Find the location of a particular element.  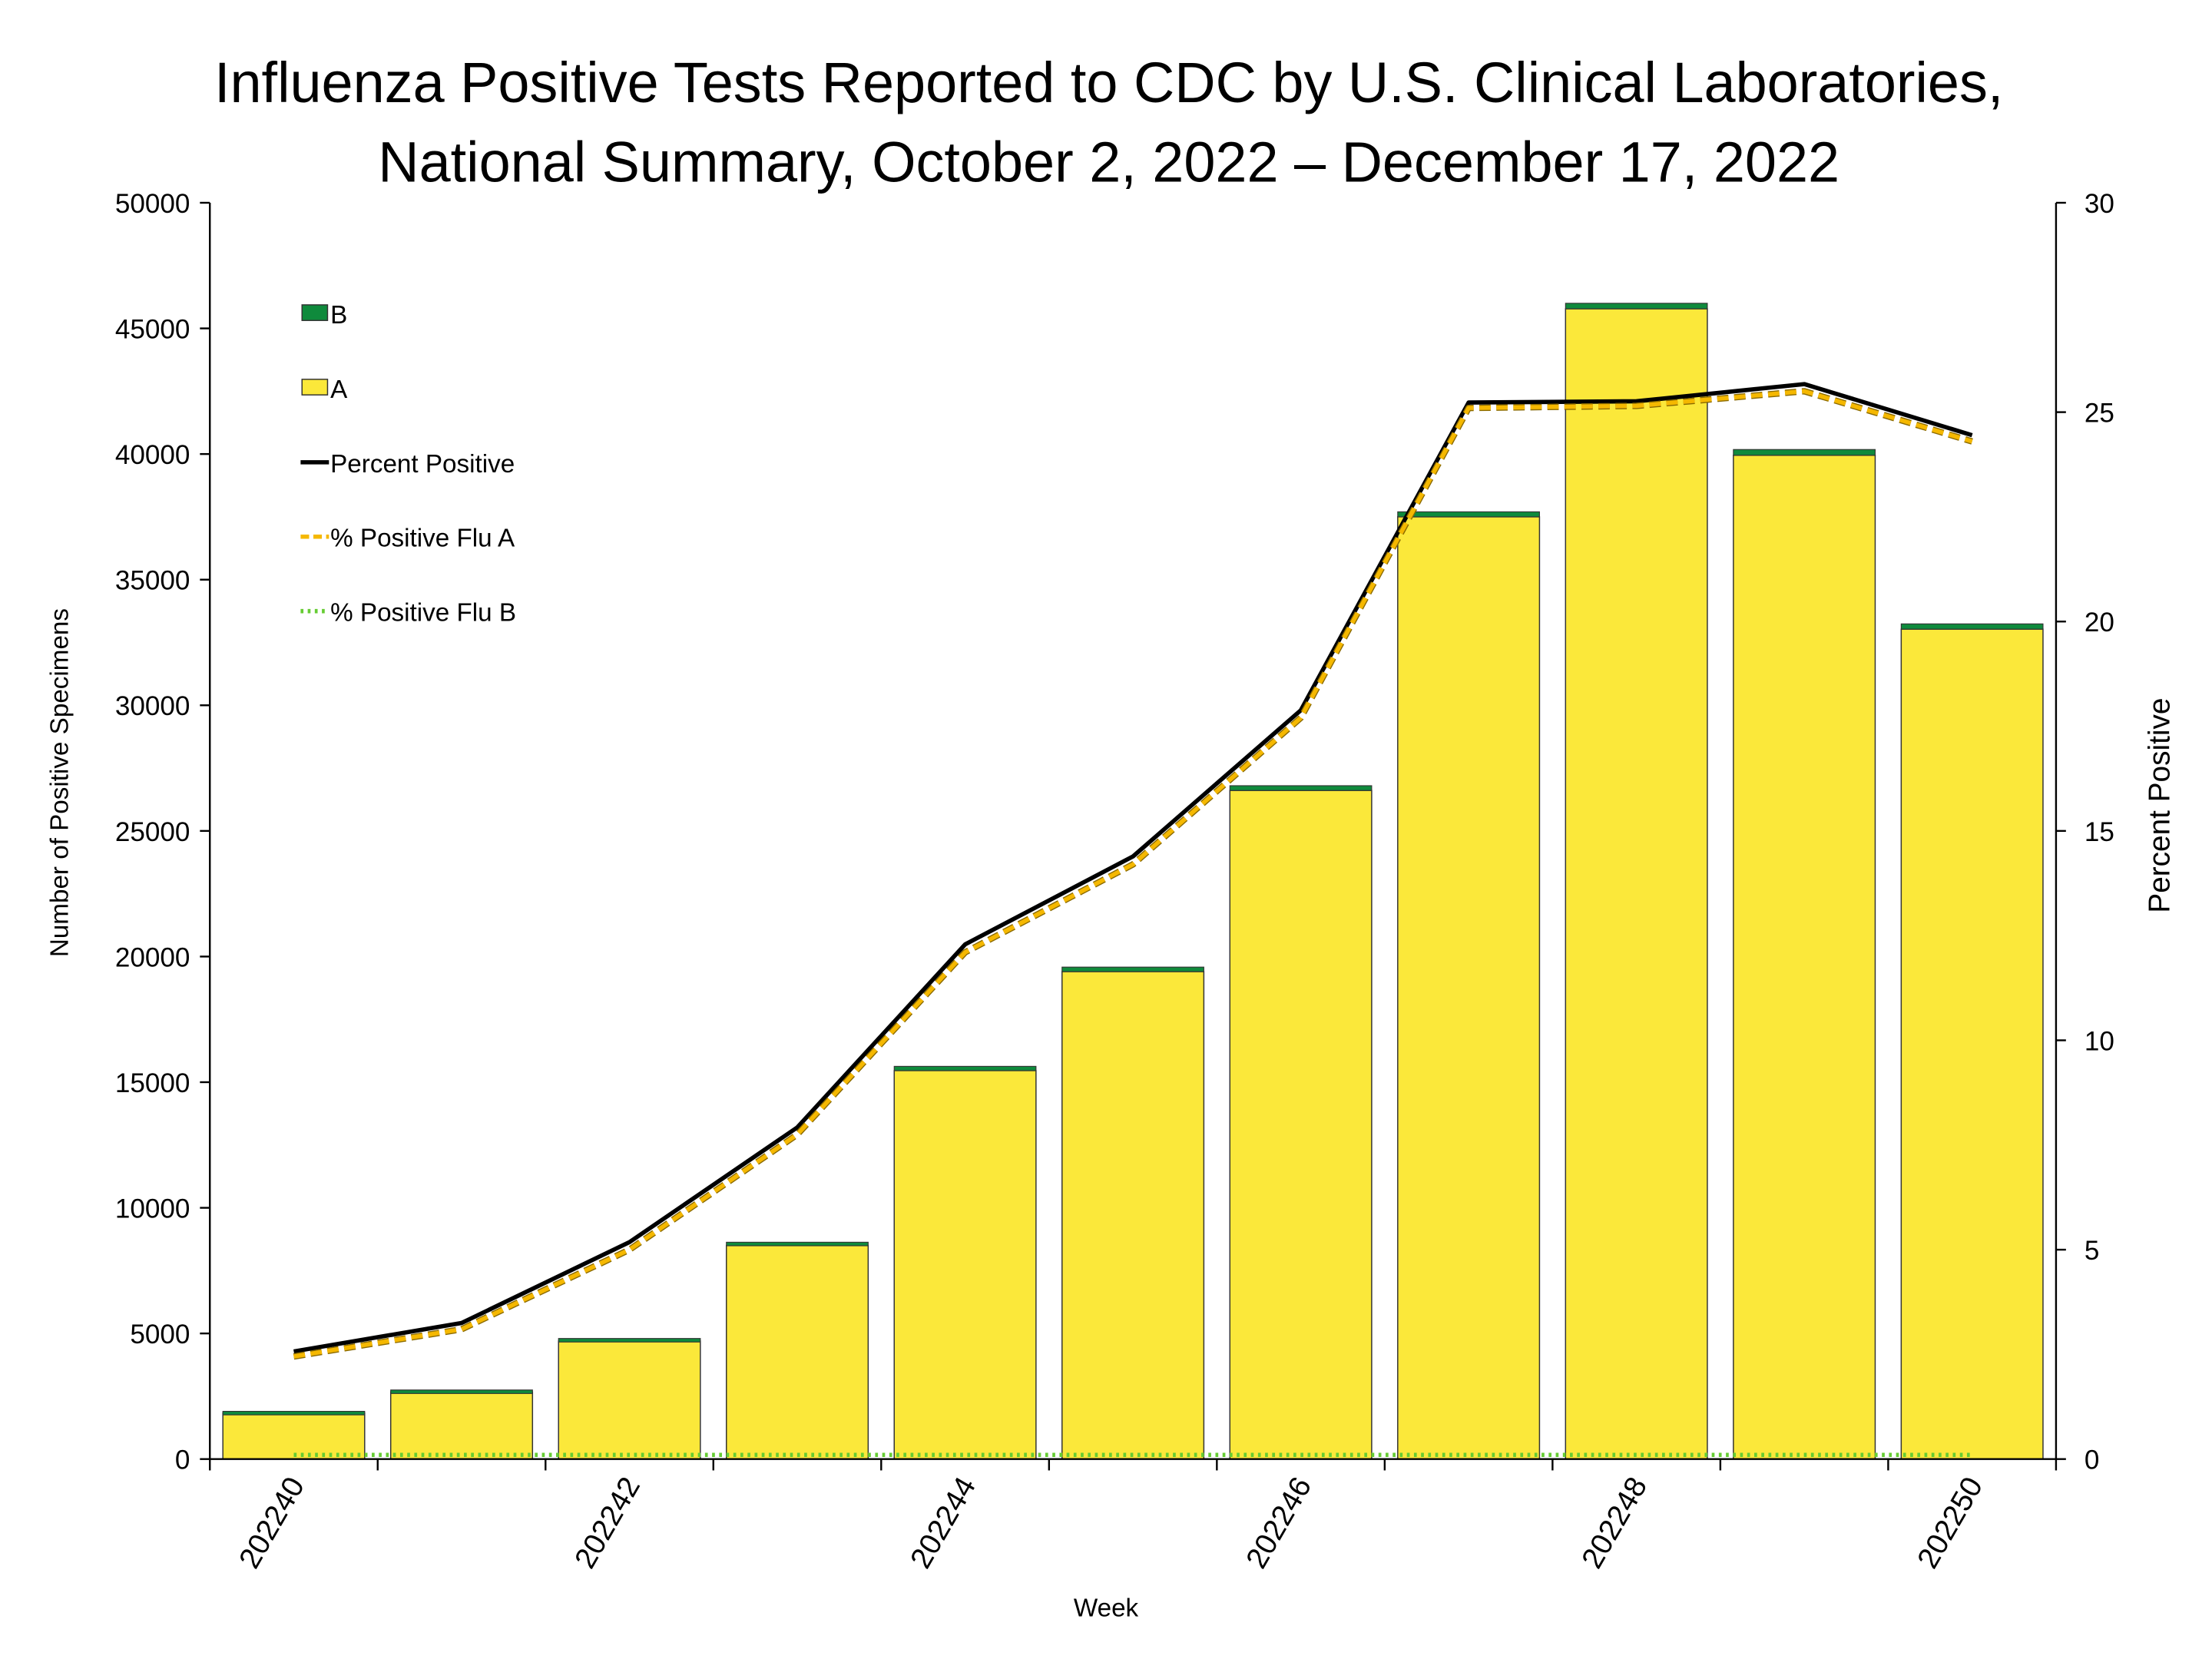

y-tick-label: 30000 is located at coordinates (153, 706).